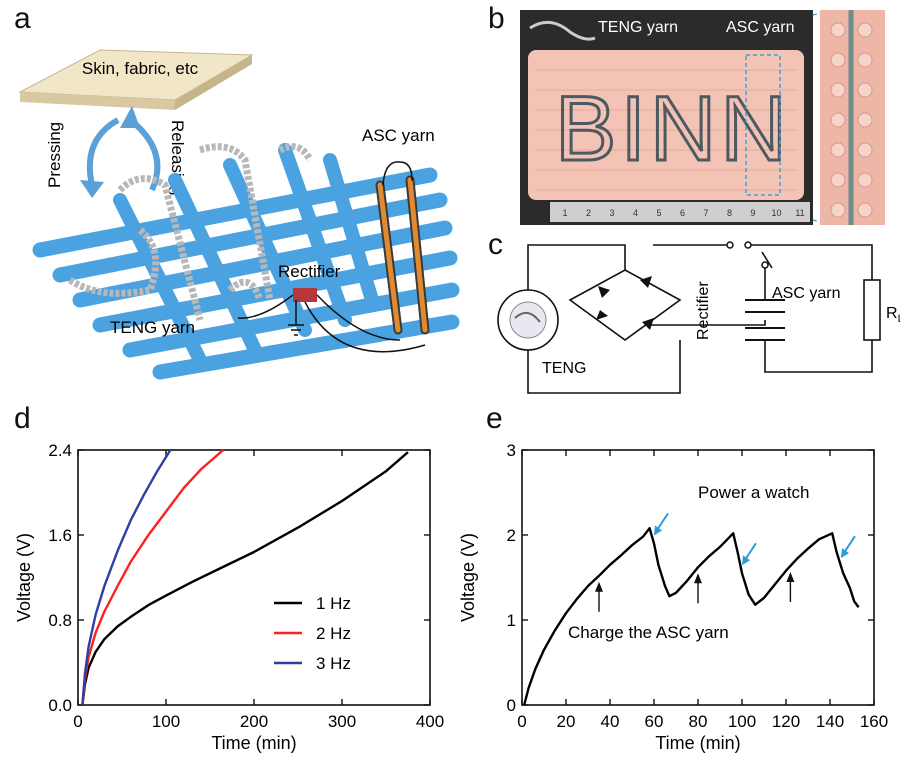 The width and height of the screenshot is (908, 757). What do you see at coordinates (309, 271) in the screenshot?
I see `rectifier-label-a: Rectifier` at bounding box center [309, 271].